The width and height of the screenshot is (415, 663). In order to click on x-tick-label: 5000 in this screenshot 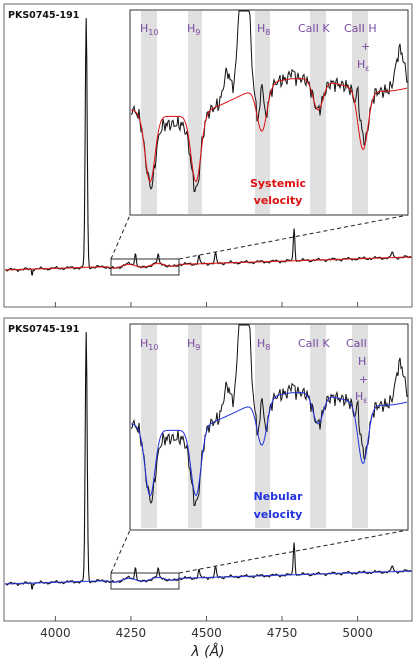, I will do `click(357, 633)`.